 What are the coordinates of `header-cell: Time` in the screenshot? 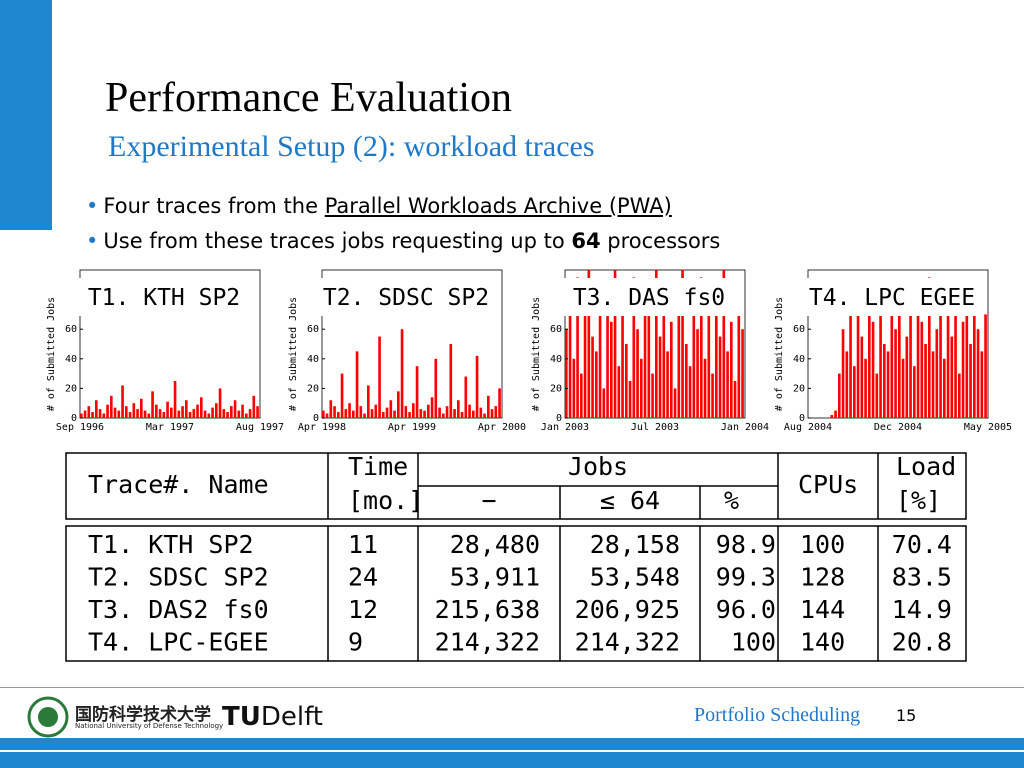 It's located at (378, 466).